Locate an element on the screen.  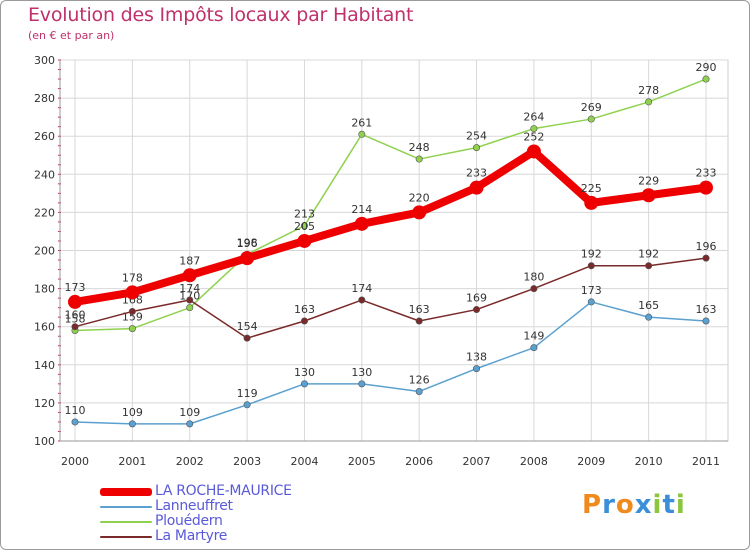
x-tick-label: 2002 is located at coordinates (190, 461).